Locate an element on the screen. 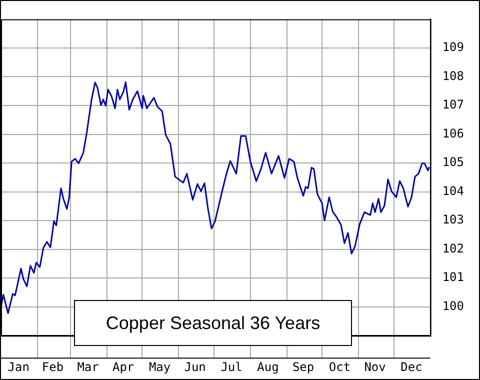 The image size is (480, 380). x-tick-label: Oct is located at coordinates (339, 367).